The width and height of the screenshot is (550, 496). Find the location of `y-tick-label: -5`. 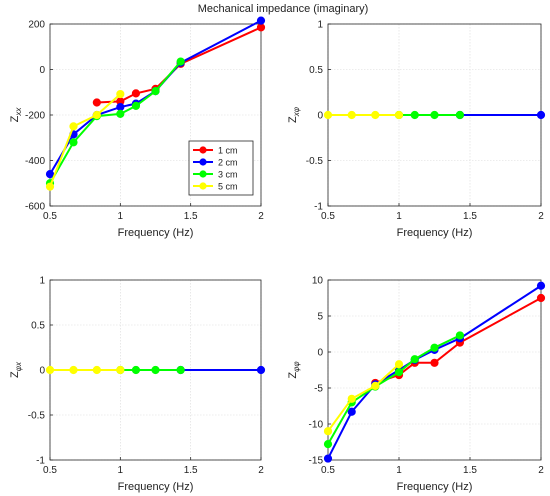

y-tick-label: -5 is located at coordinates (318, 389).